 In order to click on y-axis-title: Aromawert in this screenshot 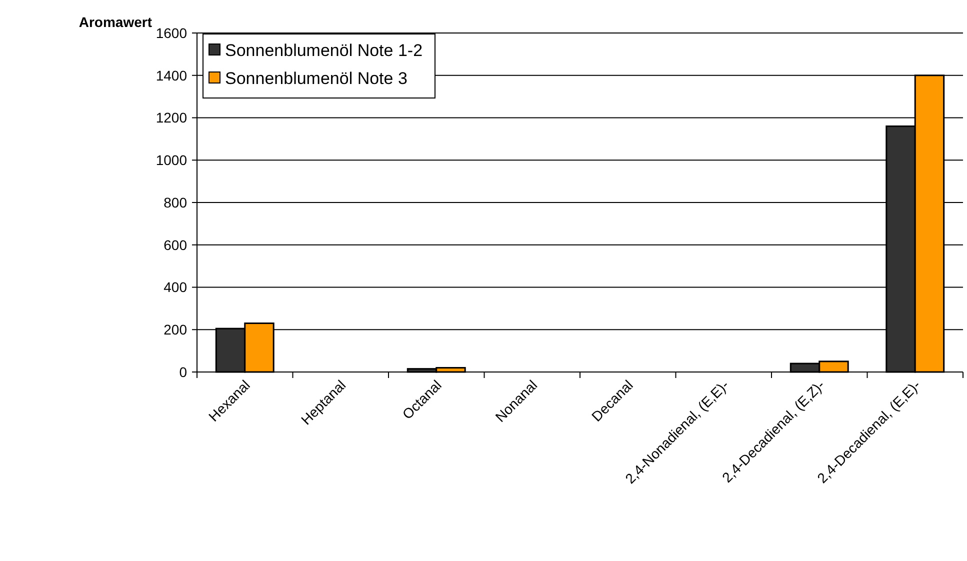, I will do `click(115, 22)`.